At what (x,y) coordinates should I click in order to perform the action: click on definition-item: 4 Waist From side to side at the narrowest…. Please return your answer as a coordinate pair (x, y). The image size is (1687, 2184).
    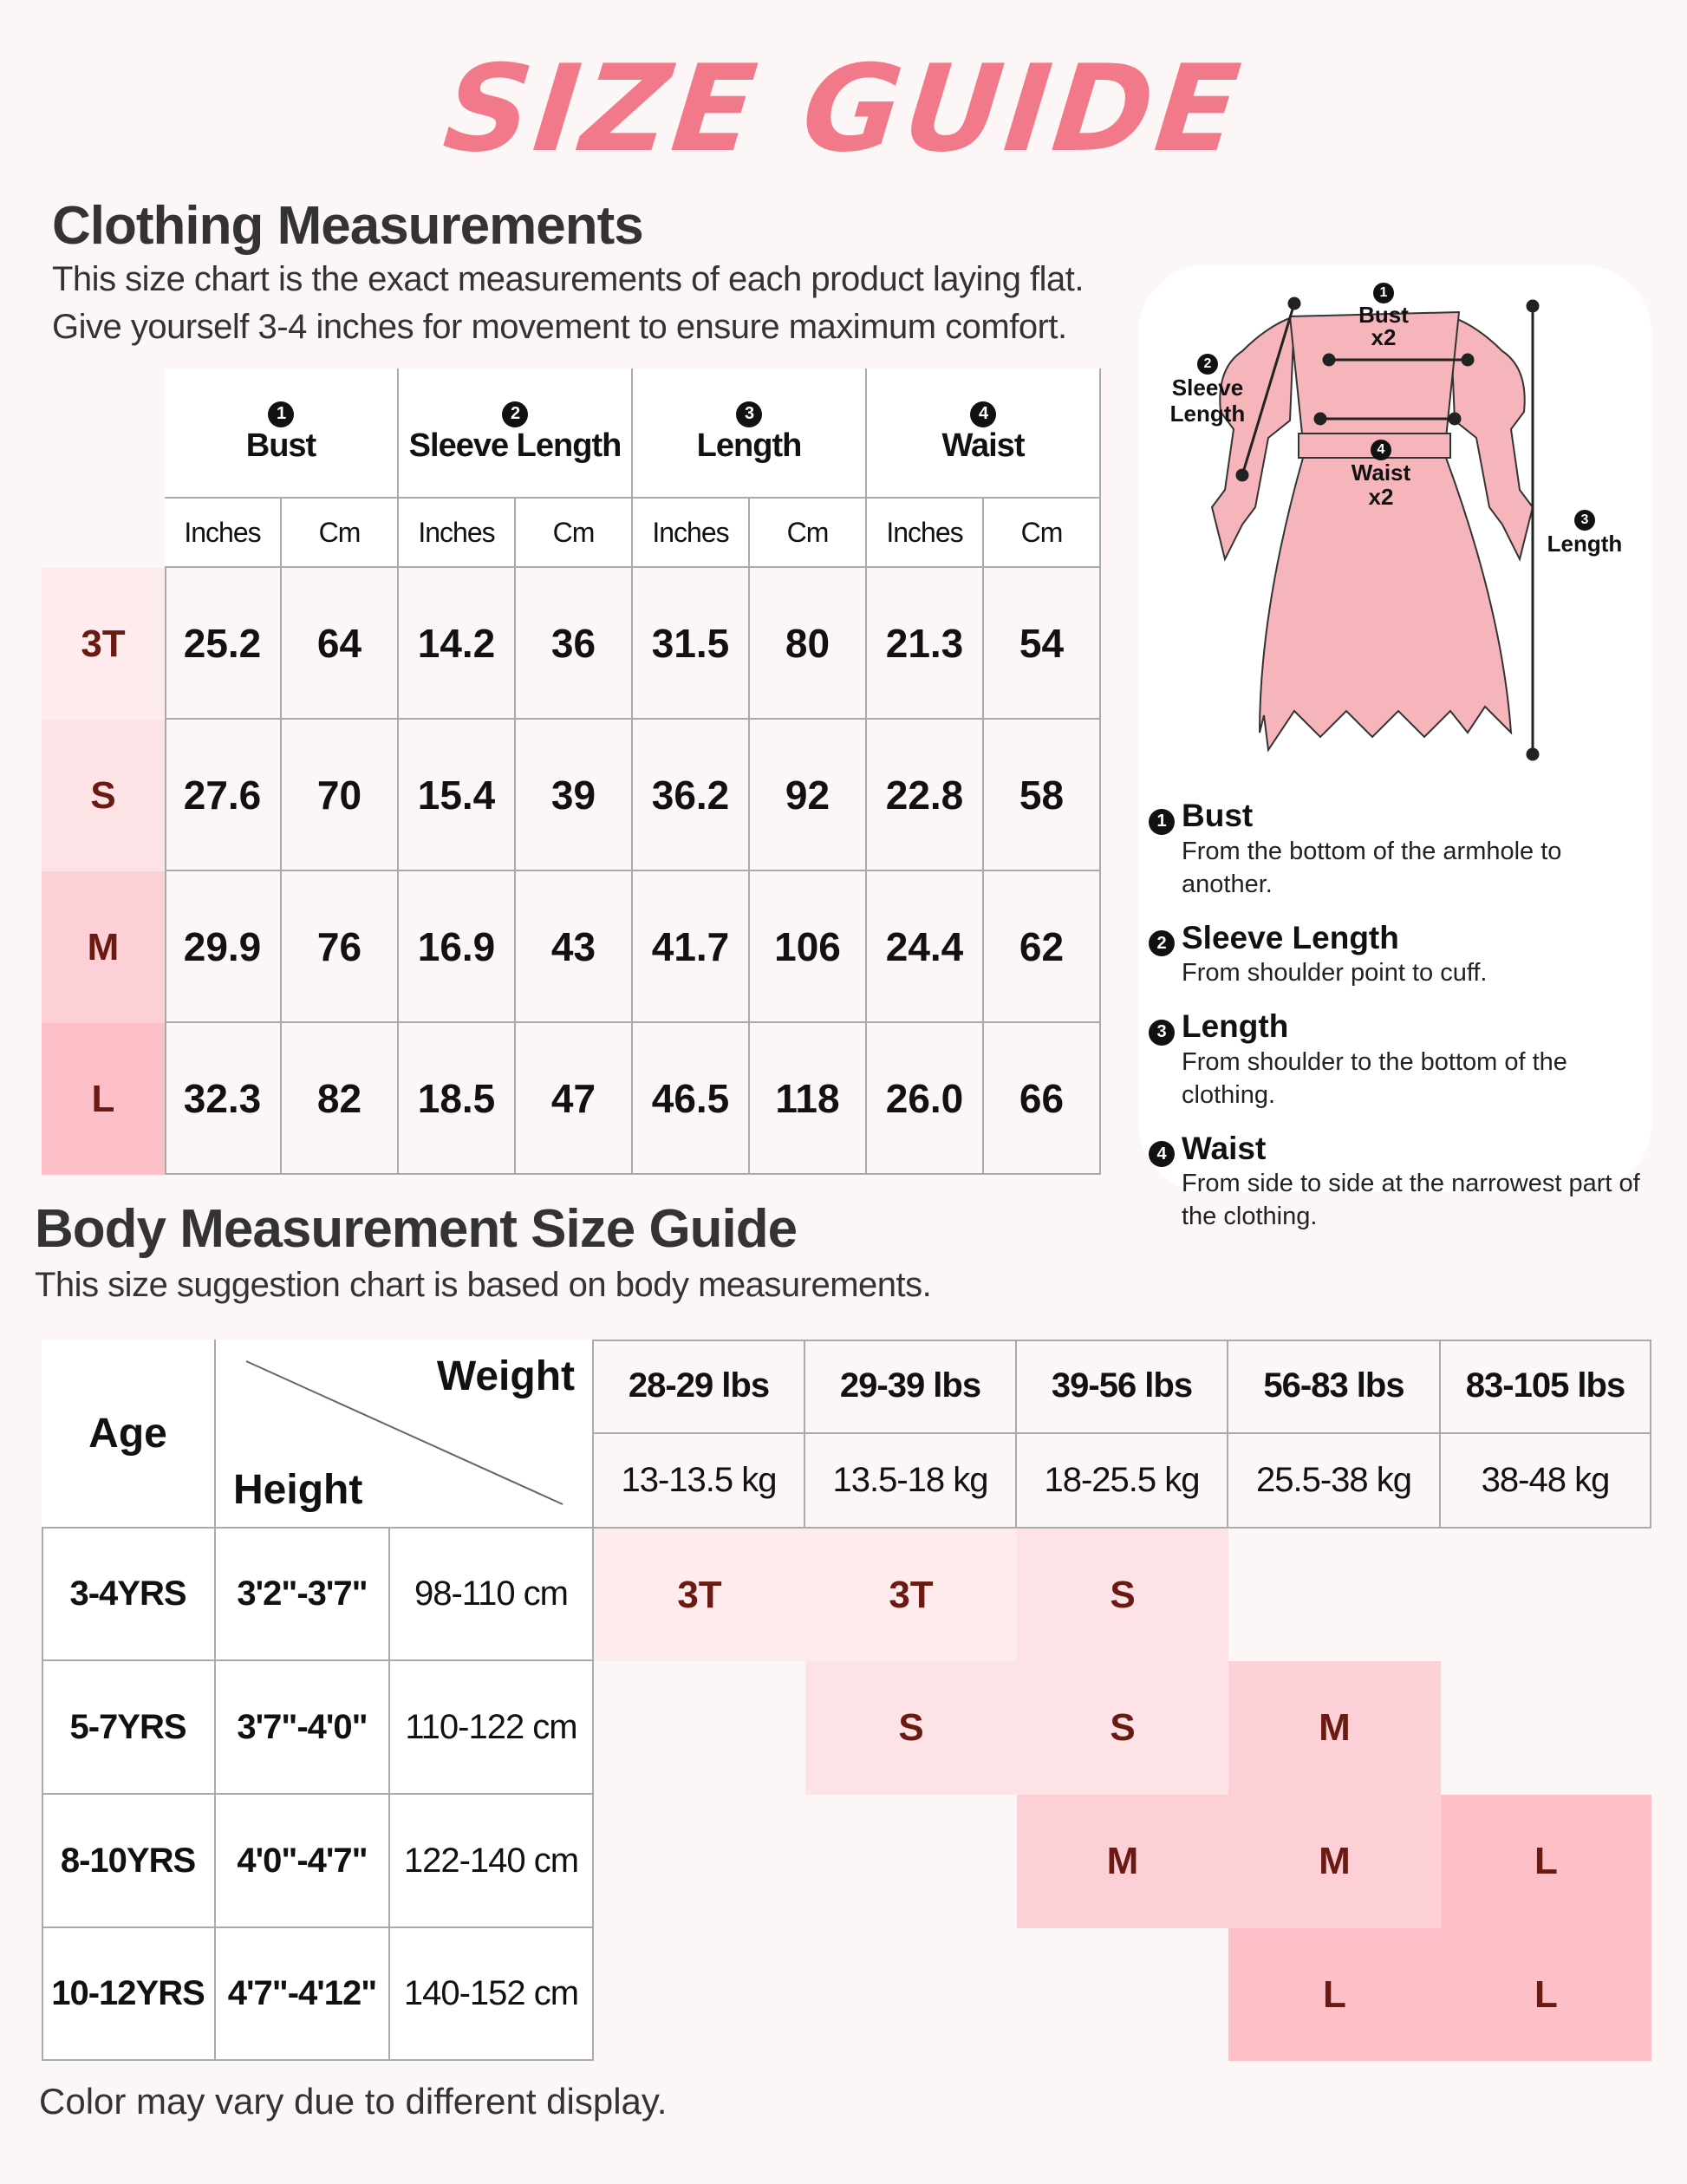
    Looking at the image, I should click on (1396, 1182).